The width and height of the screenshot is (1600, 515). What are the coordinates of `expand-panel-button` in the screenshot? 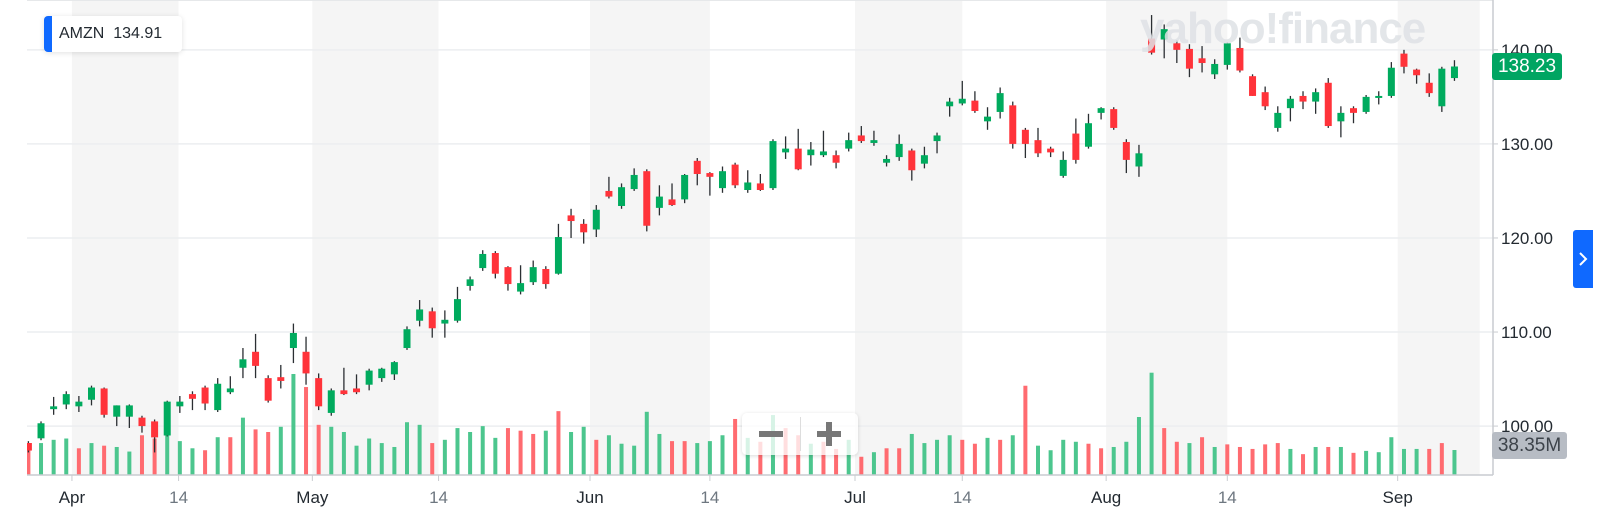 It's located at (1583, 259).